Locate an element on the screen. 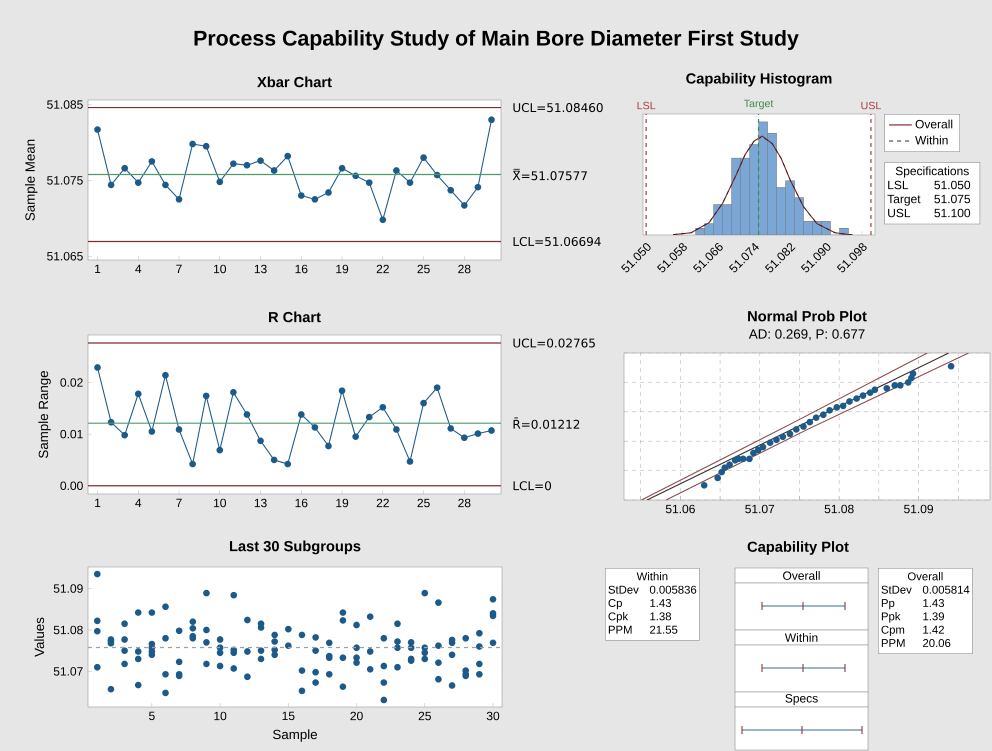 Image resolution: width=992 pixels, height=751 pixels. ref-line-label: LCL=51.06694 is located at coordinates (557, 241).